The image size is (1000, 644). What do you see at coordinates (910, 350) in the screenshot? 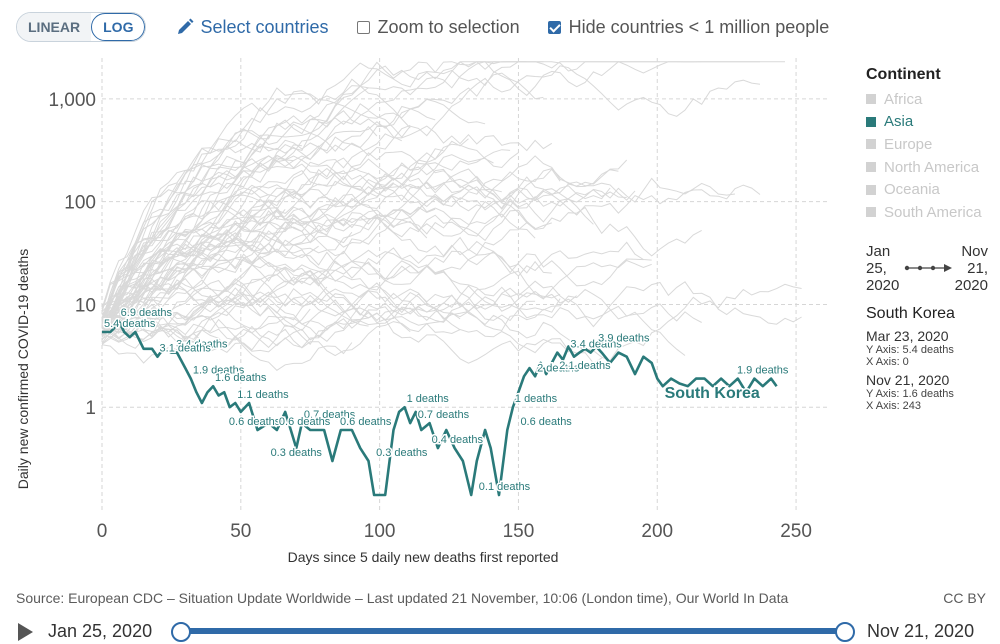
I see `info-start-y: Y Axis: 5.4 deaths` at bounding box center [910, 350].